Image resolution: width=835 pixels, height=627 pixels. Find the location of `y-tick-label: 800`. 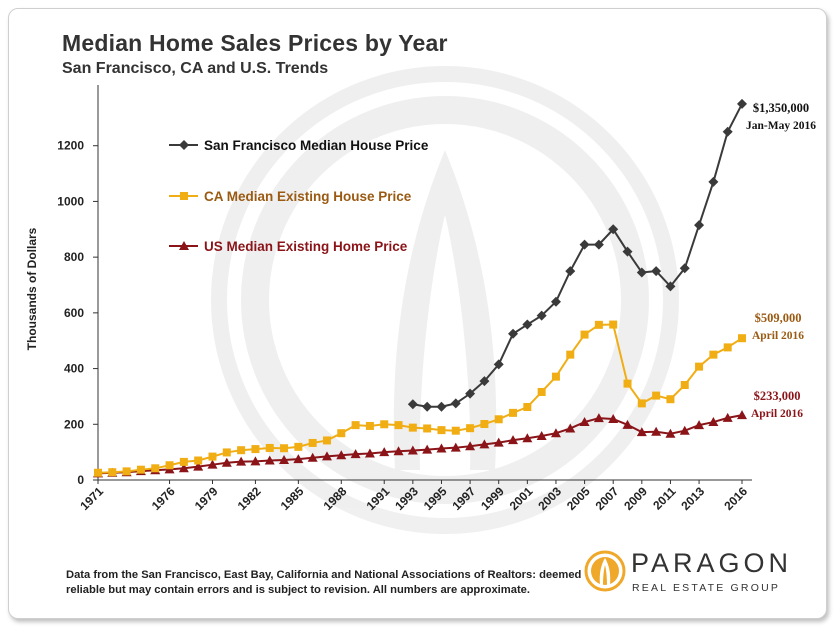

y-tick-label: 800 is located at coordinates (74, 257).